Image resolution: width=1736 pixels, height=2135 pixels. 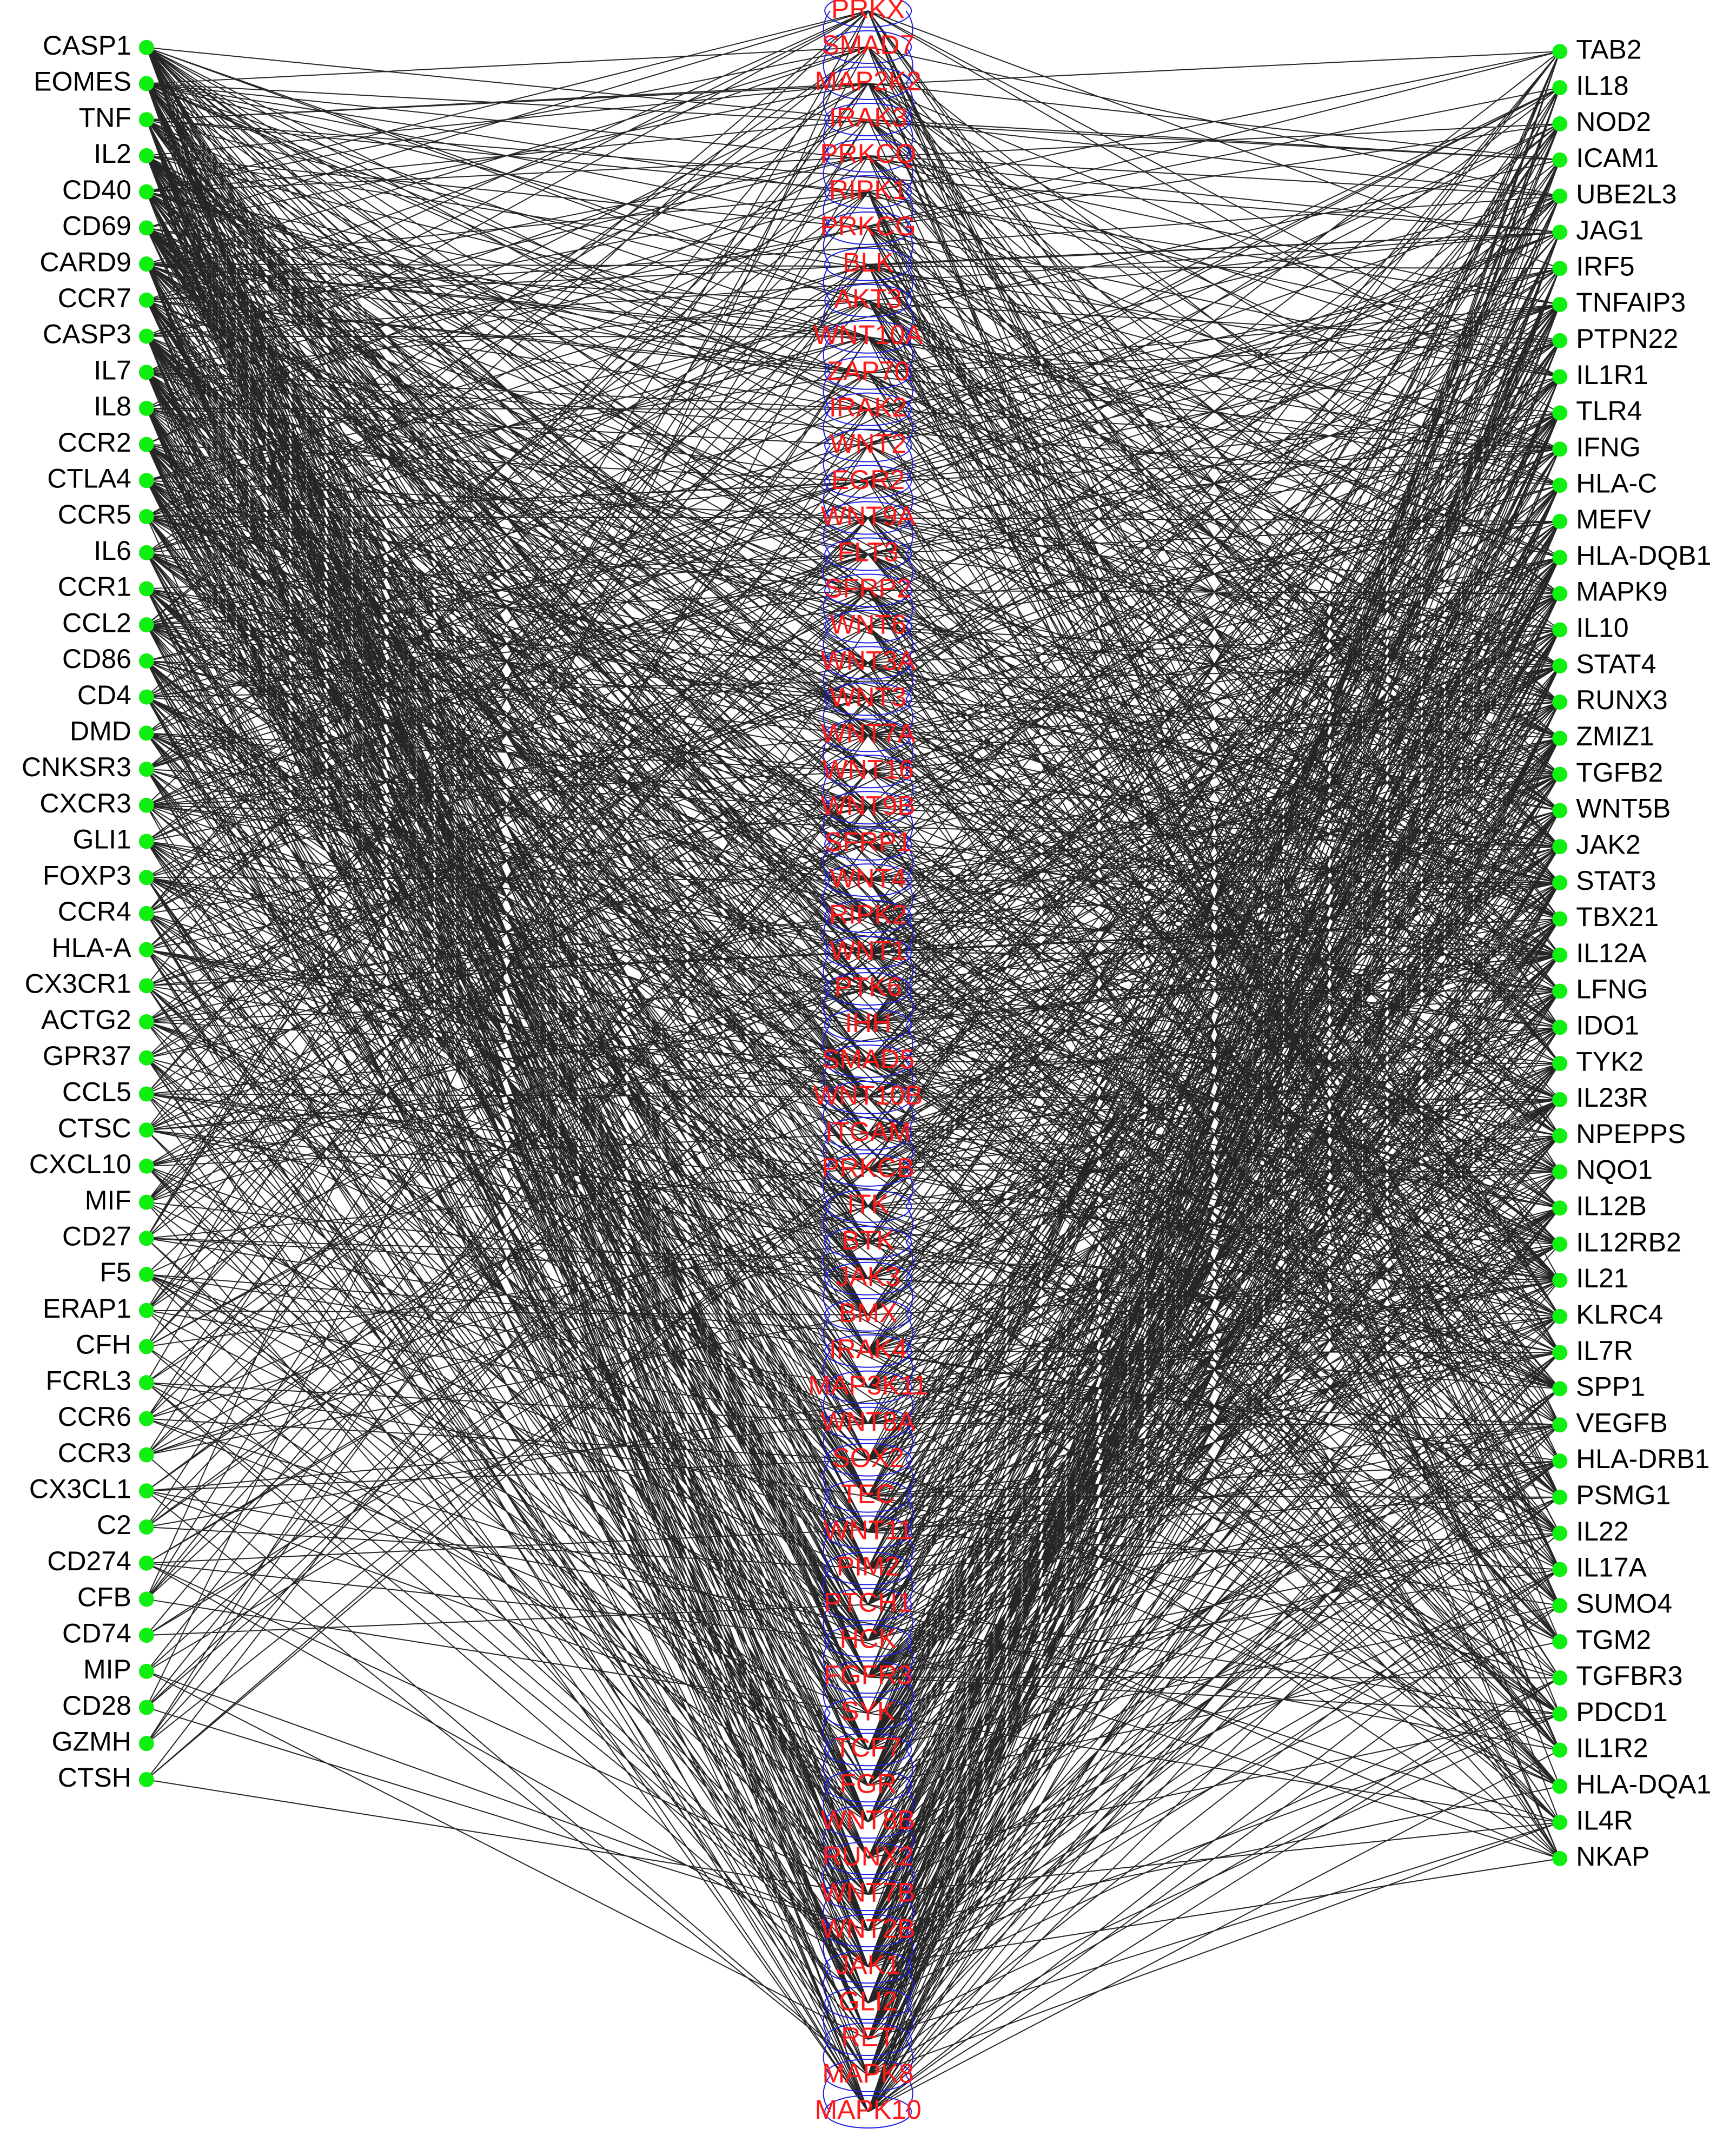 I want to click on left-label: CTSH, so click(x=94, y=1777).